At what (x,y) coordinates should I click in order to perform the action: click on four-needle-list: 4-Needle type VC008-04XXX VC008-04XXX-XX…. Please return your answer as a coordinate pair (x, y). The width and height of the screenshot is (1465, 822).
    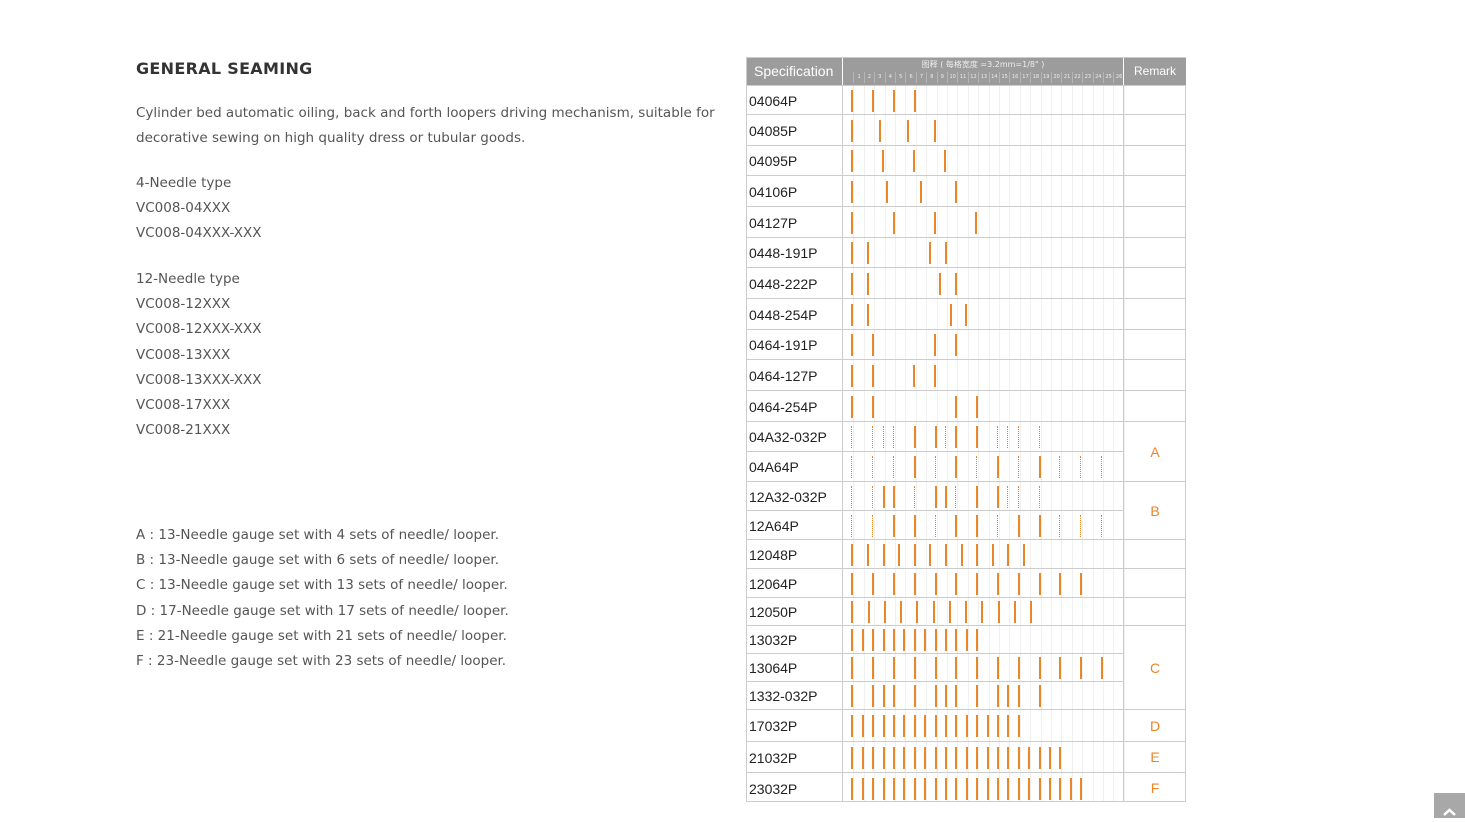
    Looking at the image, I should click on (199, 209).